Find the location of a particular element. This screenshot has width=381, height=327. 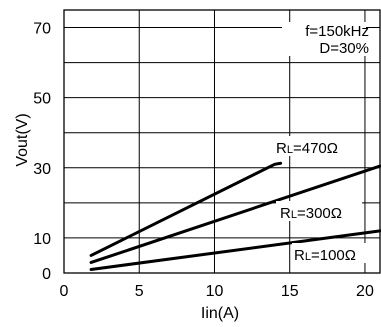

x-tick-label: 0 is located at coordinates (64, 291).